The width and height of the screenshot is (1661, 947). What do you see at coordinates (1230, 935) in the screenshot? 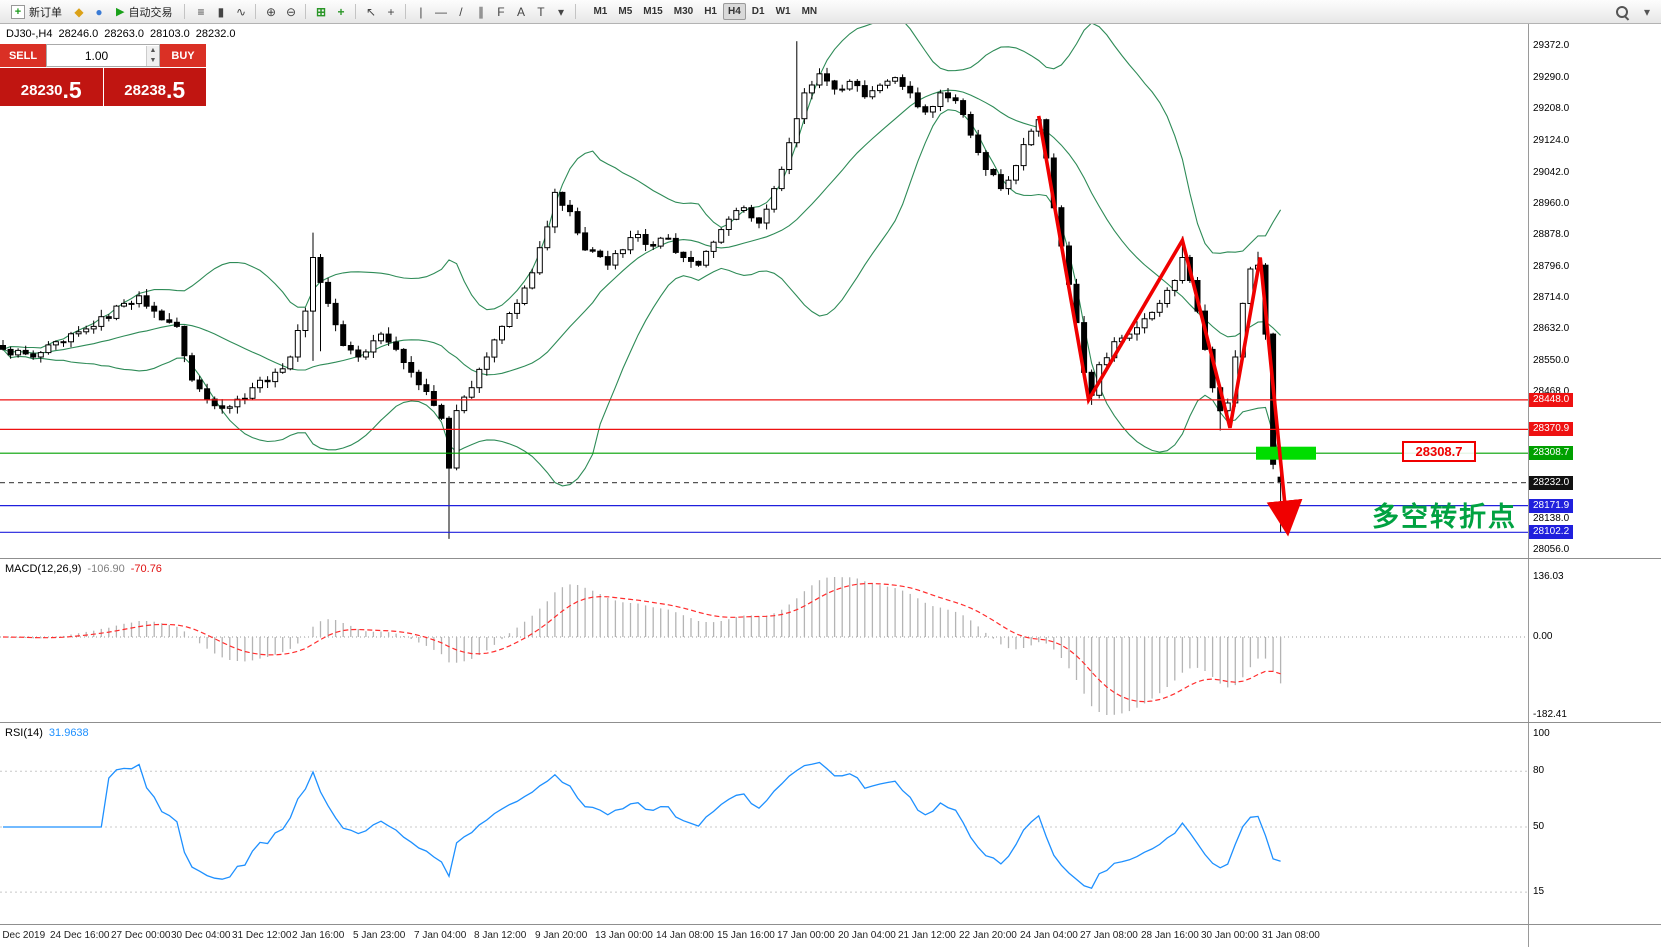
I see `time-axis-label: 30 Jan 00:00` at bounding box center [1230, 935].